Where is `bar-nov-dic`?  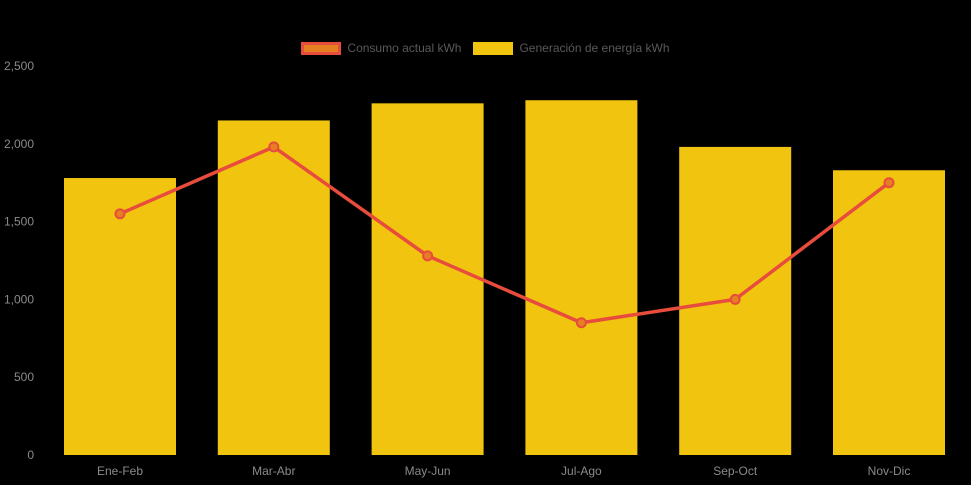
bar-nov-dic is located at coordinates (889, 312).